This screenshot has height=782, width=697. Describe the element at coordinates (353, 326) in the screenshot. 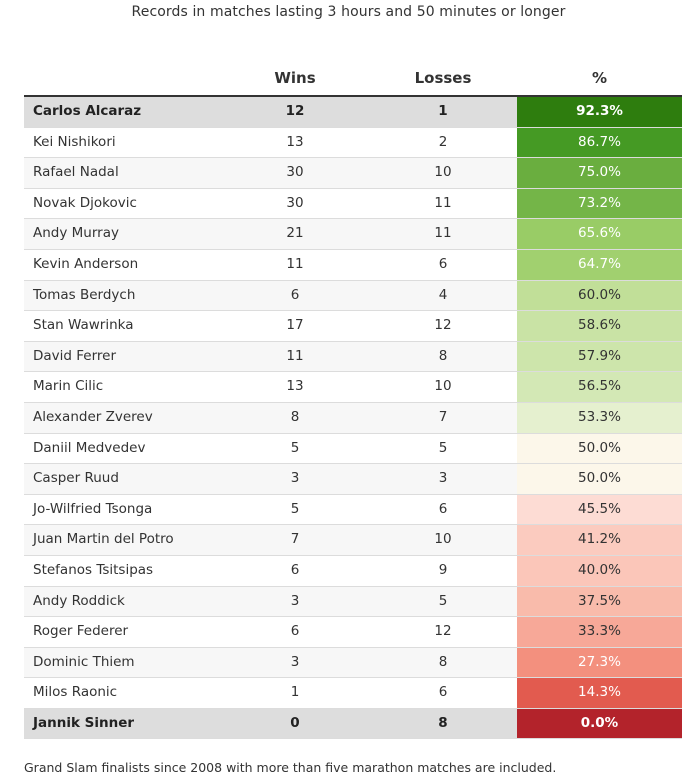

I see `table-row: Stan Wawrinka 17 12 58.6%` at that location.